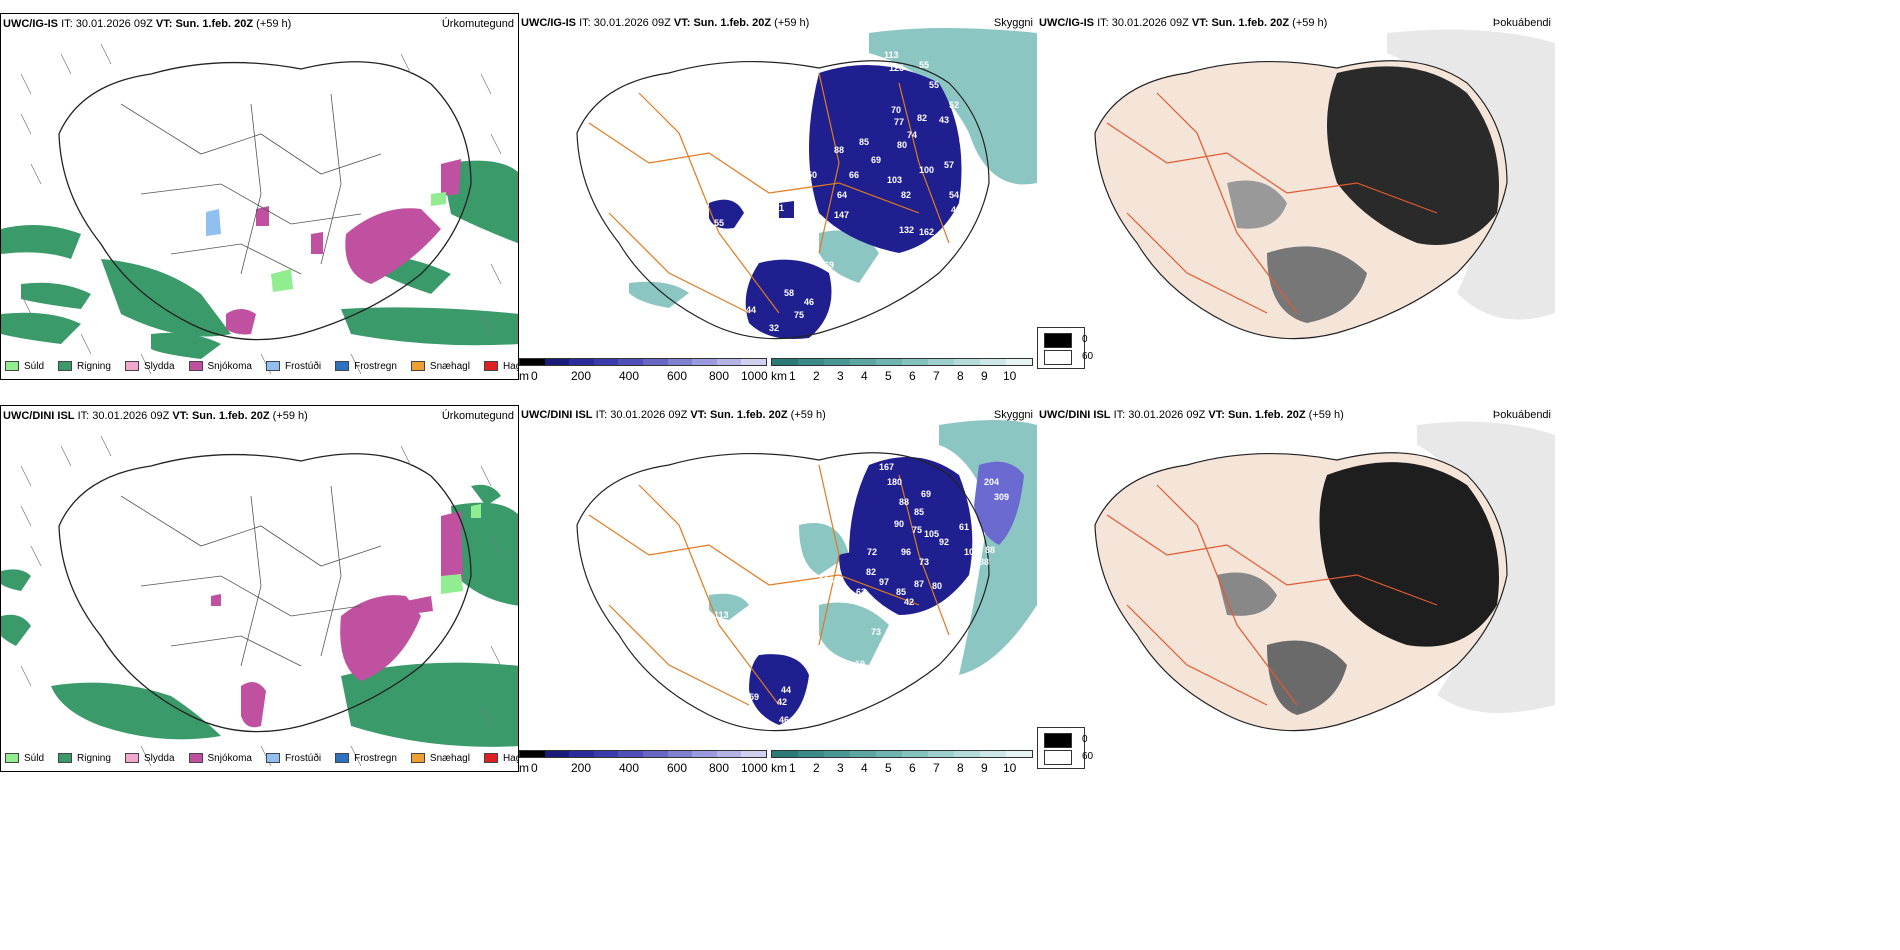 The width and height of the screenshot is (1900, 950). I want to click on ceiling-value-label: 123, so click(826, 580).